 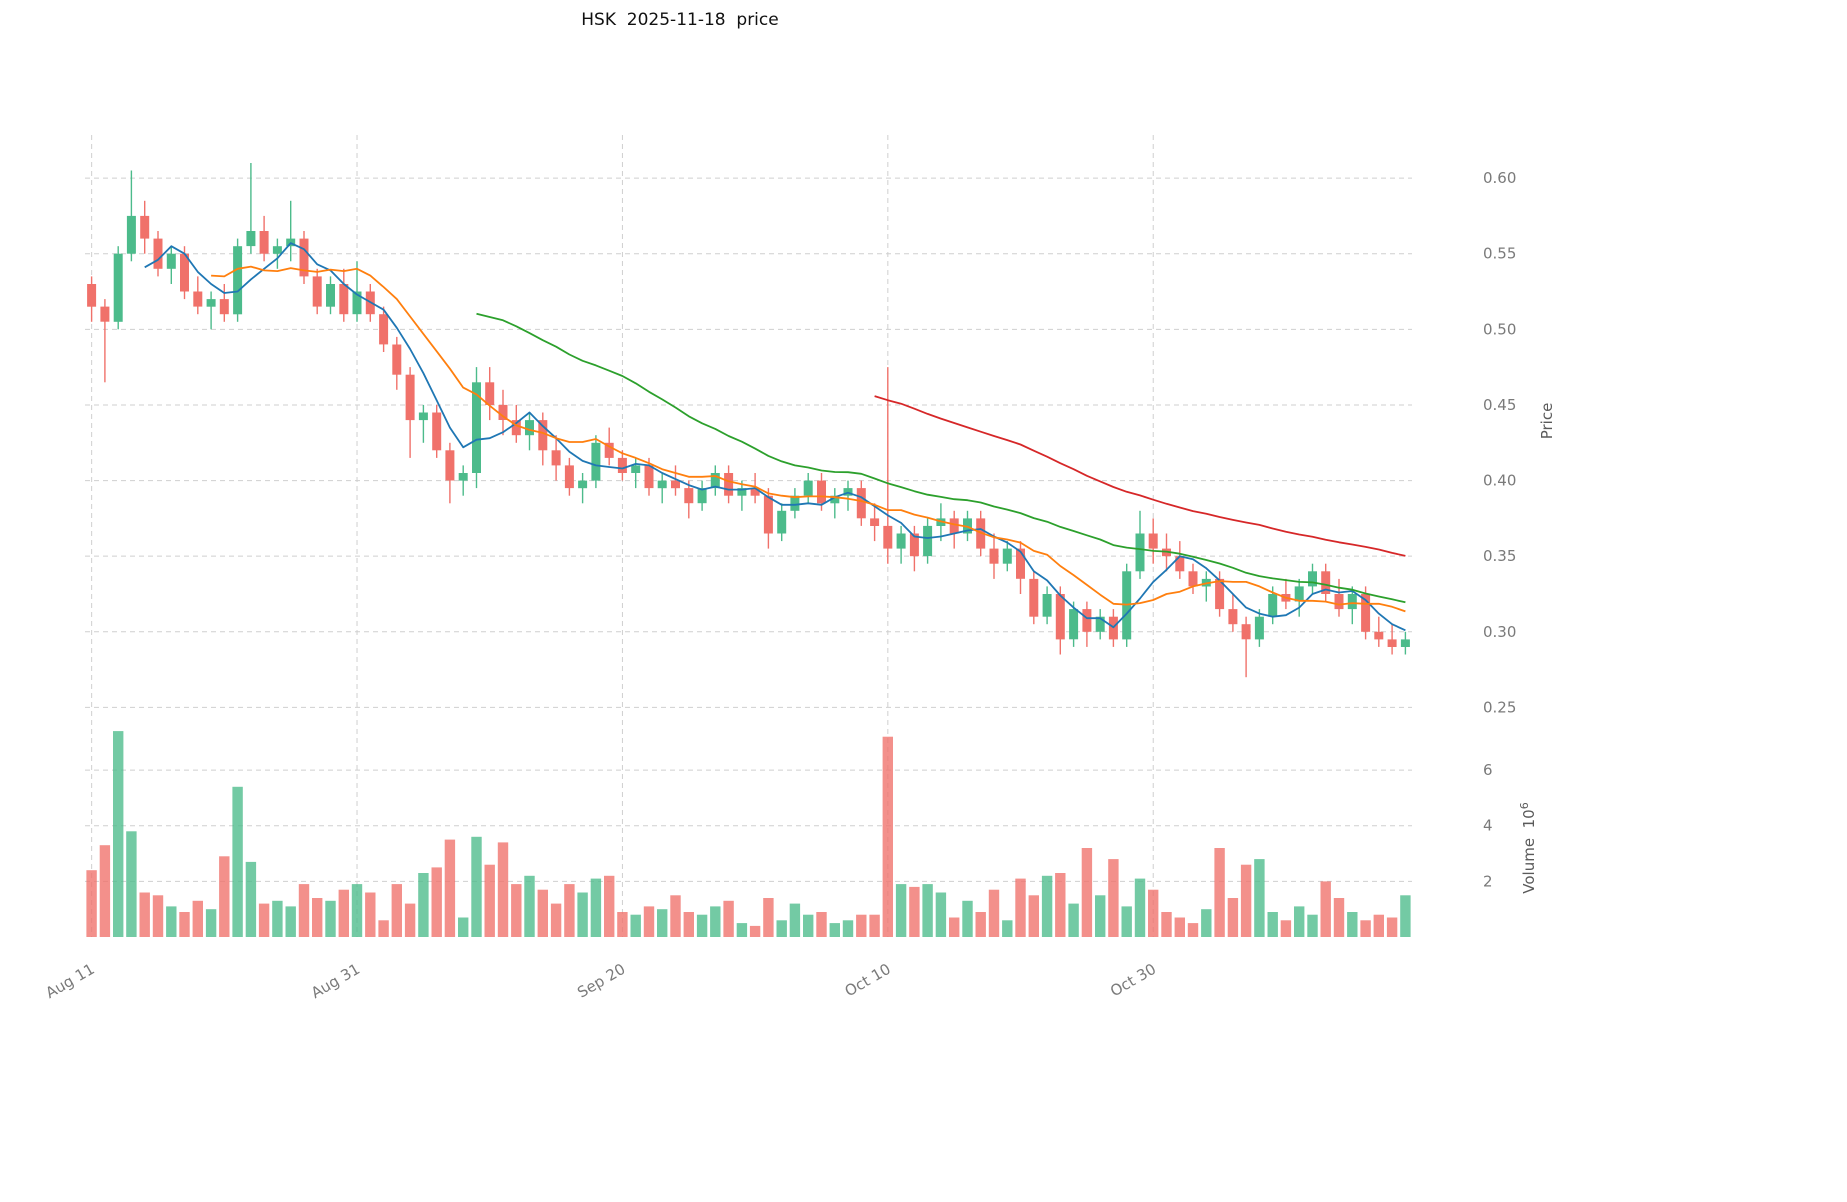 What do you see at coordinates (680, 20) in the screenshot?
I see `chart-title: HSK 2025-11-18 price` at bounding box center [680, 20].